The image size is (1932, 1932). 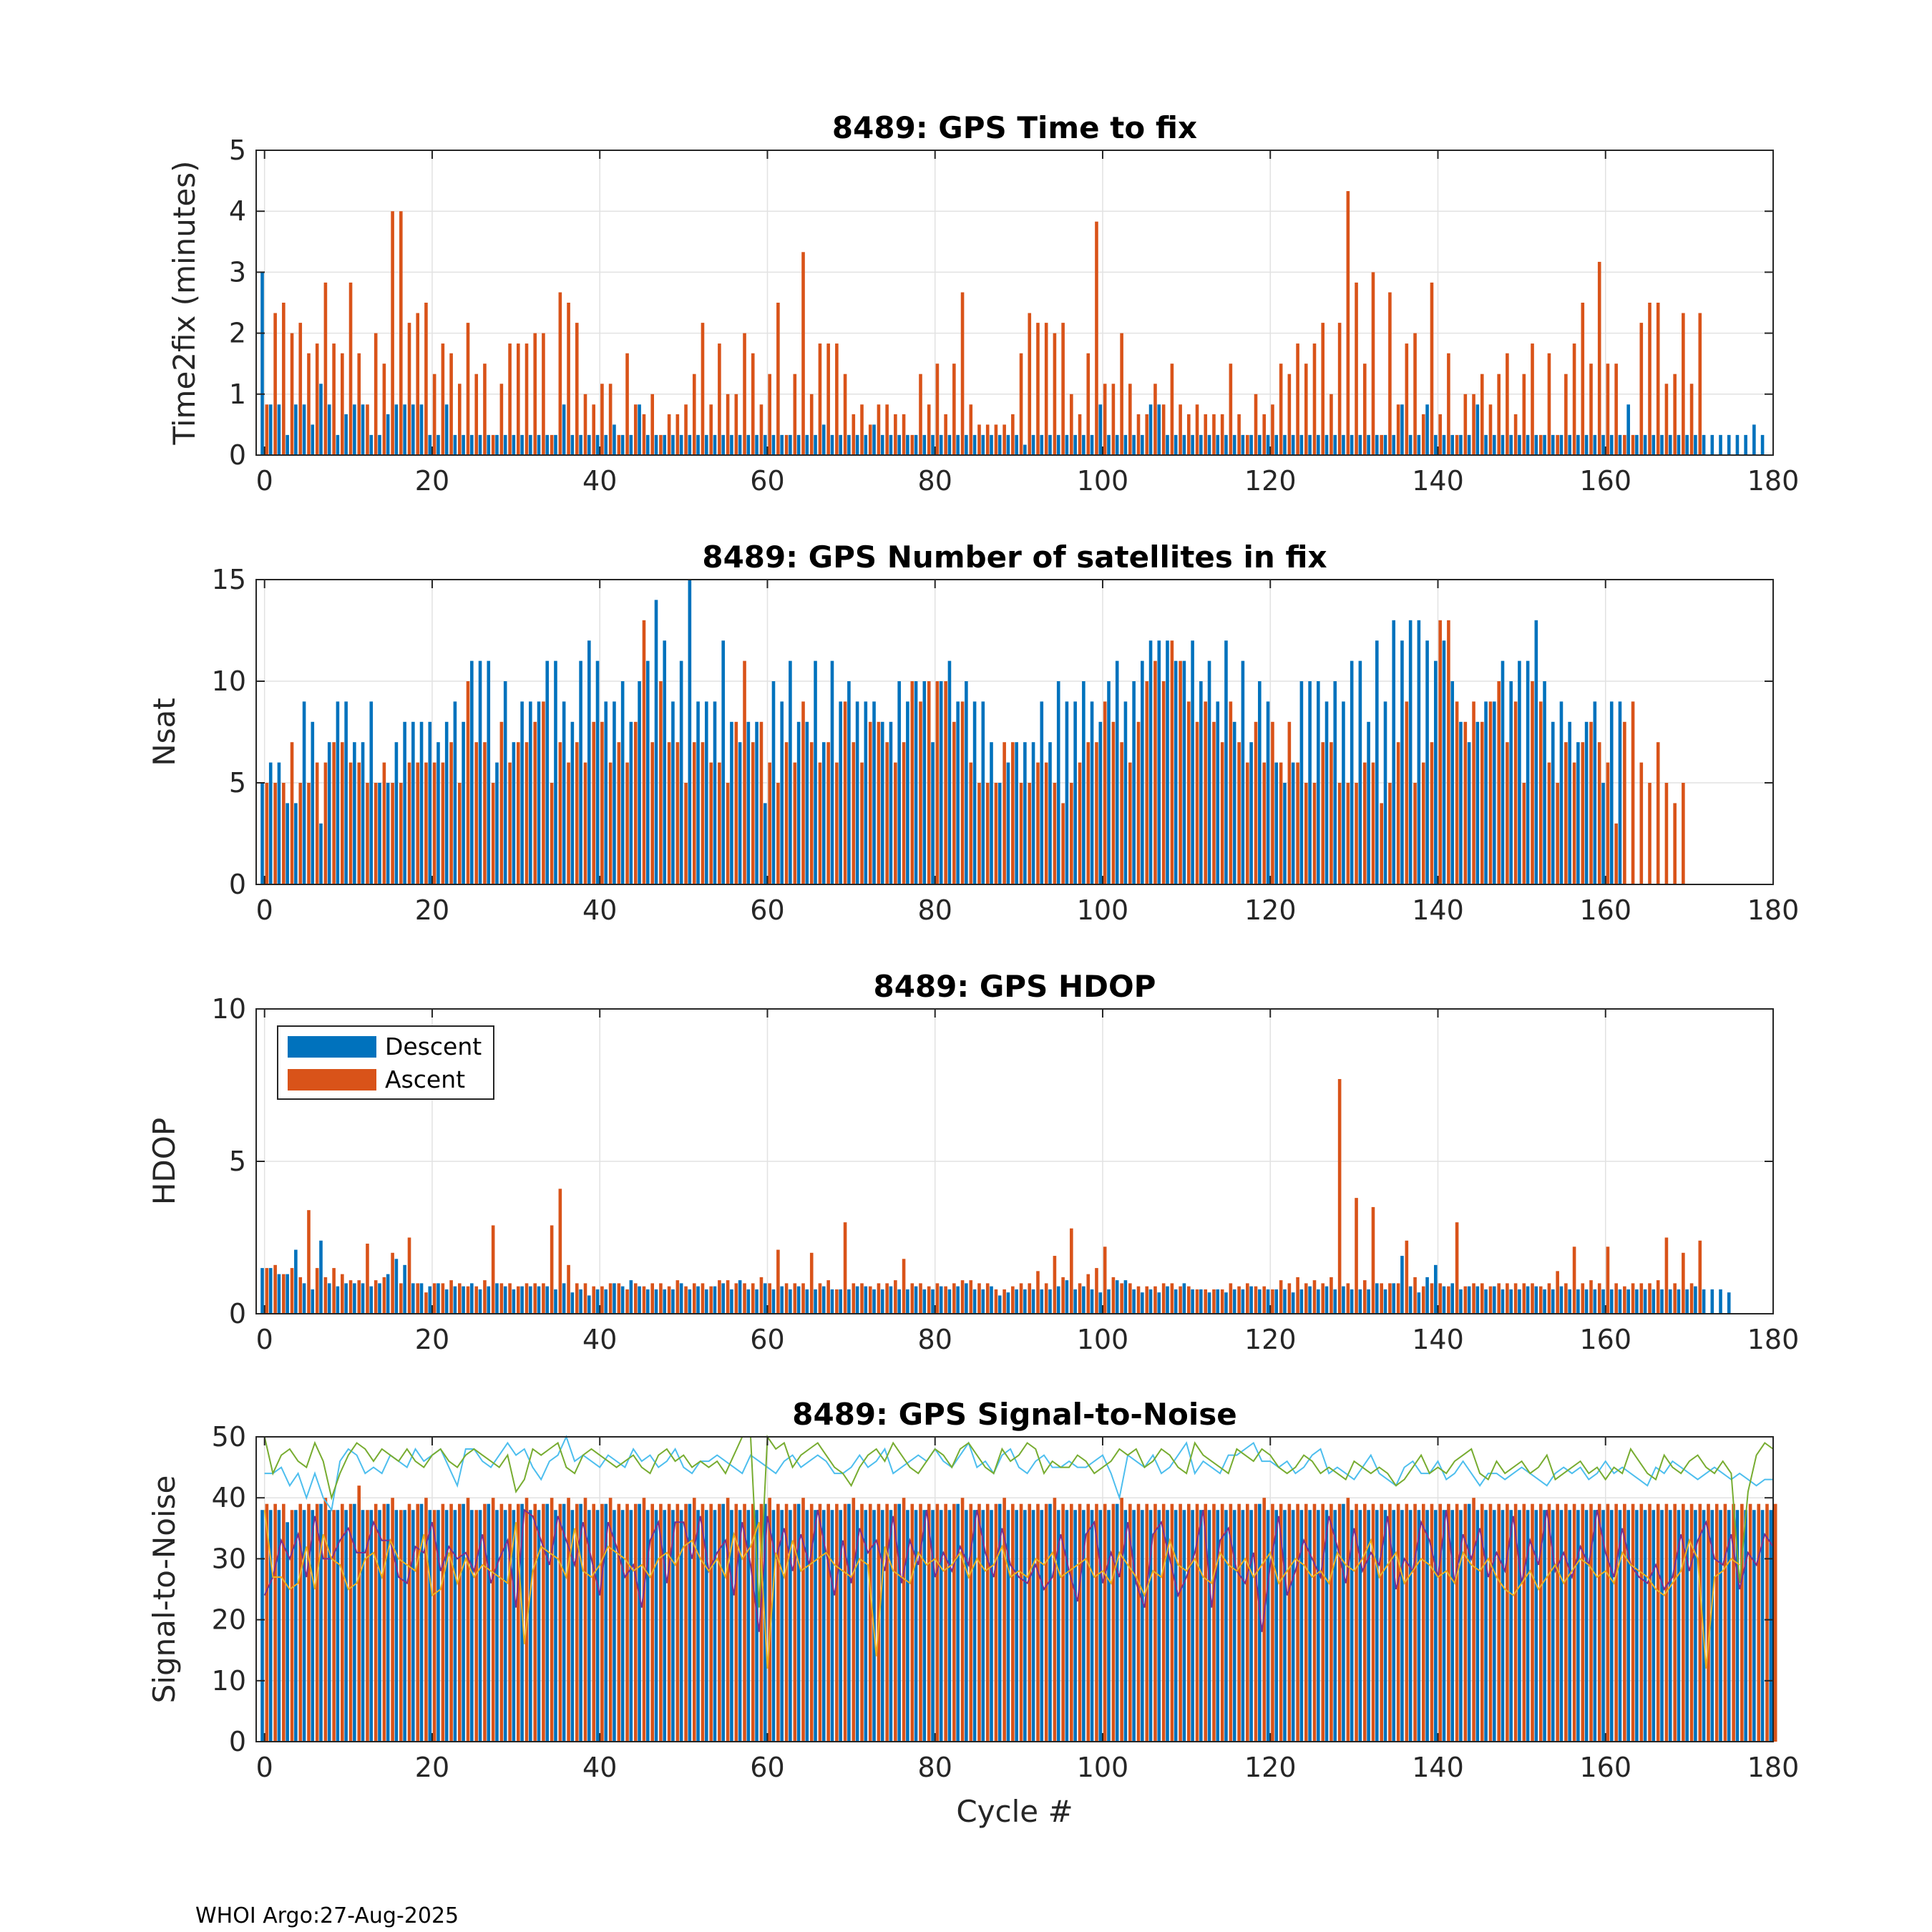 I want to click on x-tick-label: 120, so click(x=1270, y=1339).